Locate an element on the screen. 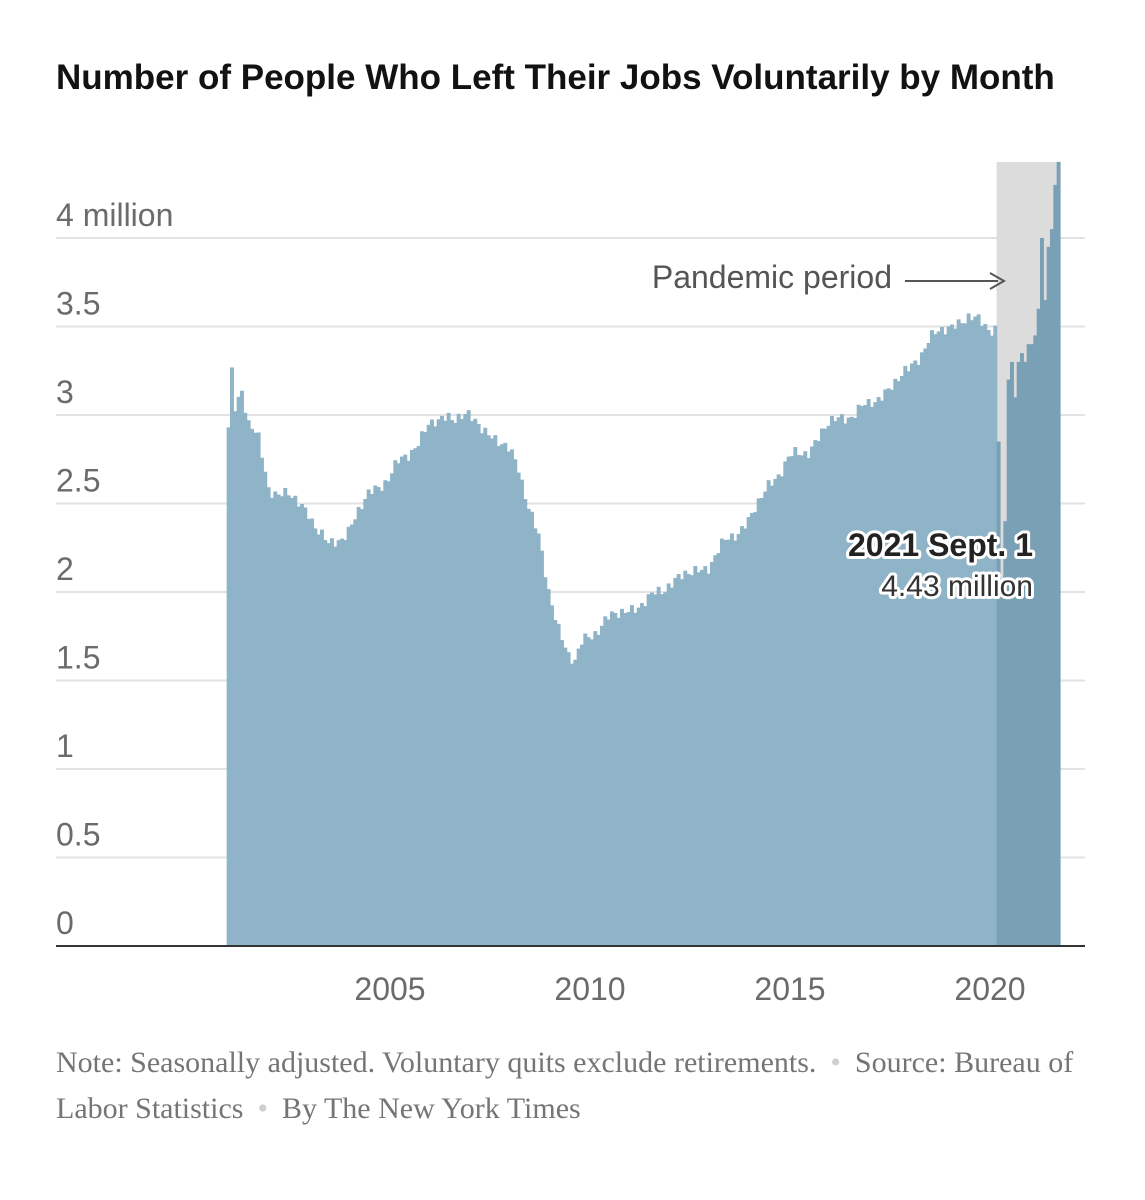 This screenshot has height=1200, width=1145. y-tick-label: 0.5 is located at coordinates (78, 835).